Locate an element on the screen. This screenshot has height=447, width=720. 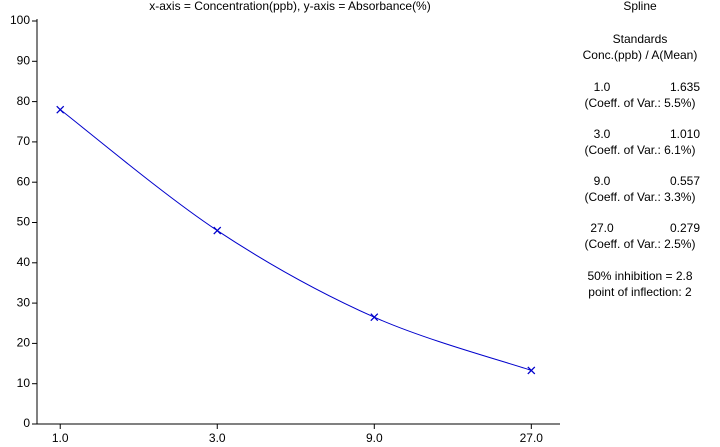
inhibition: 50% inhibition = 2.8 is located at coordinates (639, 276).